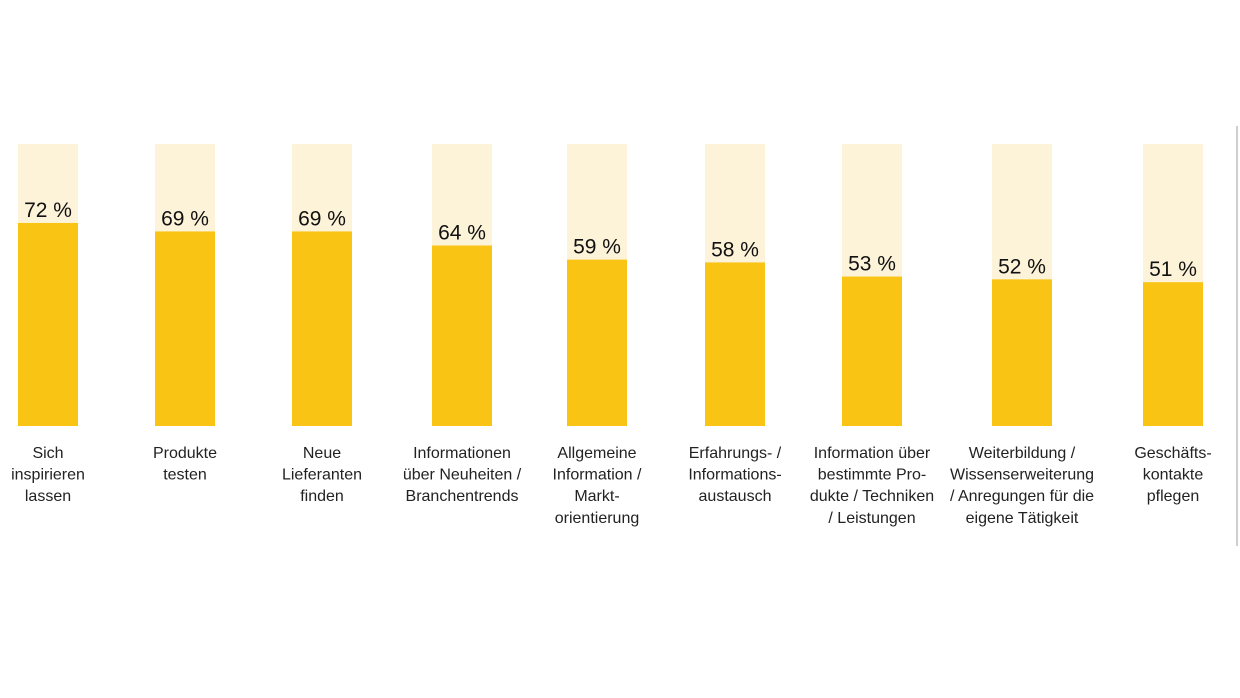  I want to click on category-label-line: Lieferanten, so click(322, 475).